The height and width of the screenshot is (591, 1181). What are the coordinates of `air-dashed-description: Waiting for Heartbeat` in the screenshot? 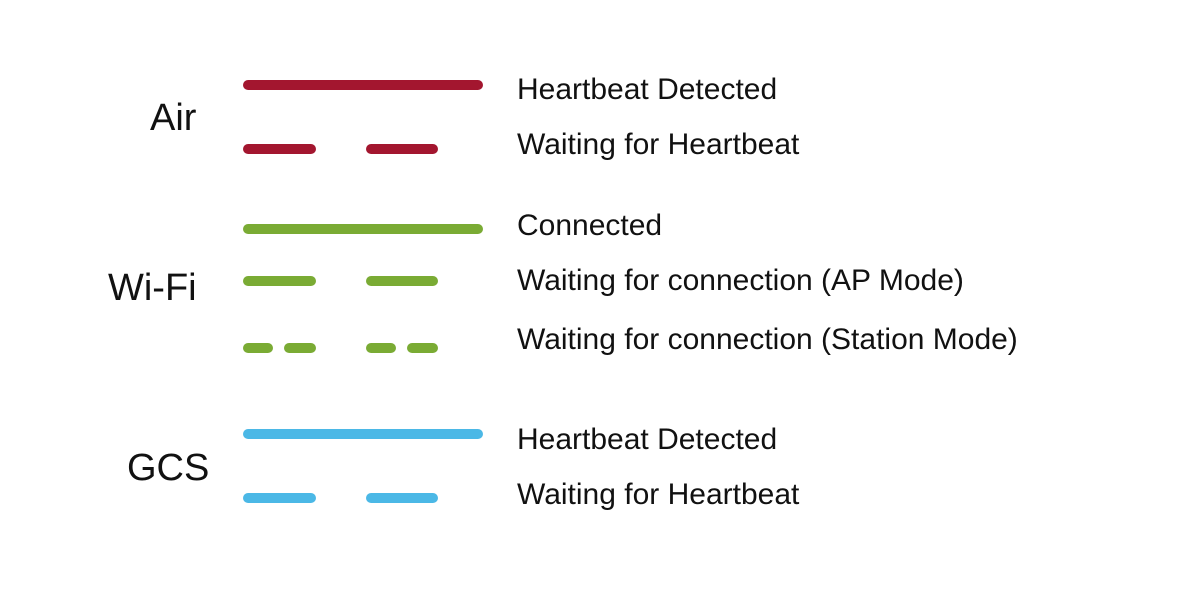 It's located at (658, 144).